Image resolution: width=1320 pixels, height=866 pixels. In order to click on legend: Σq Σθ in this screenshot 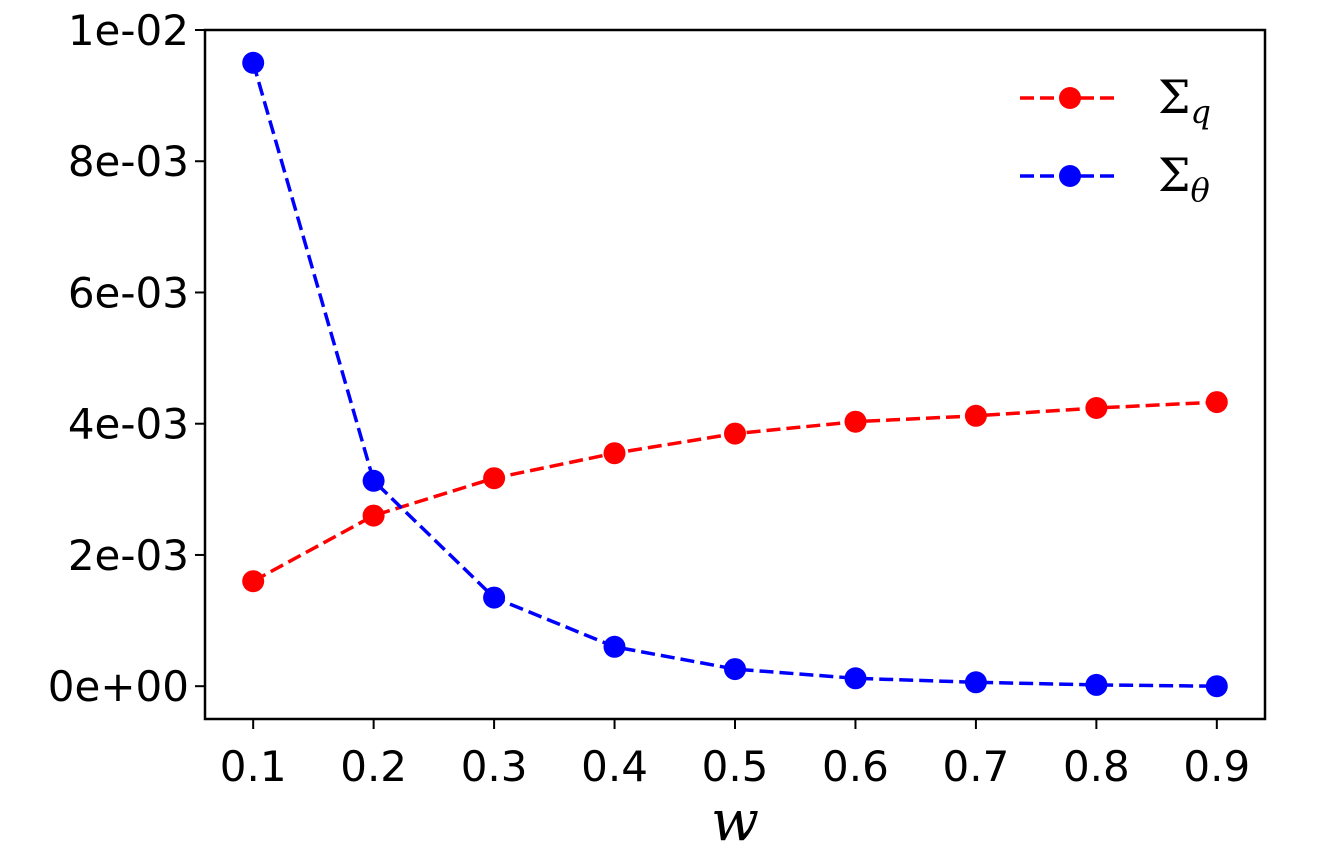, I will do `click(1115, 139)`.